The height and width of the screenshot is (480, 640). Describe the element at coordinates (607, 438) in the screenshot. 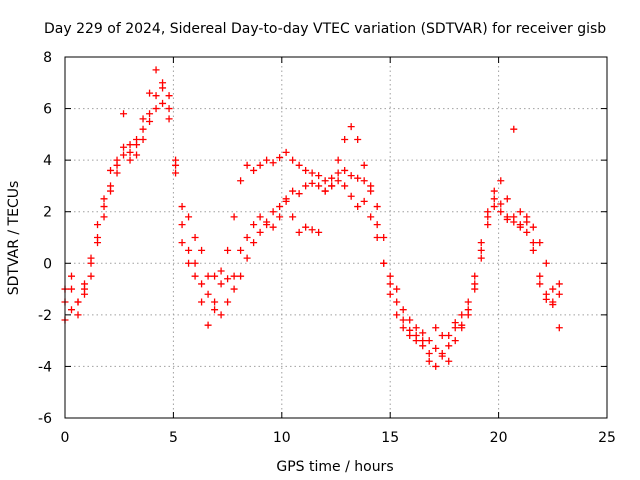

I see `x-tick-label: 25` at that location.